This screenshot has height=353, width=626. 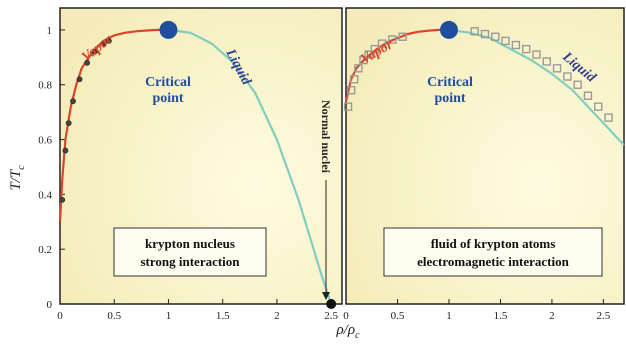 I want to click on normal-nuclei-arrowhead, so click(x=326, y=296).